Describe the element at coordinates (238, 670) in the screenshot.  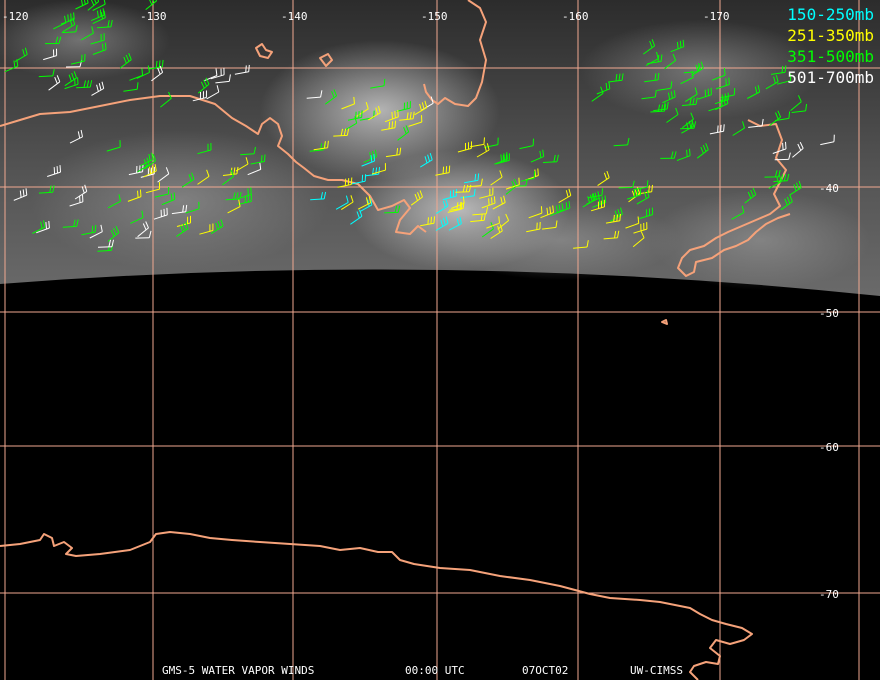
I see `footer-product: GMS-5 WATER VAPOR WINDS` at that location.